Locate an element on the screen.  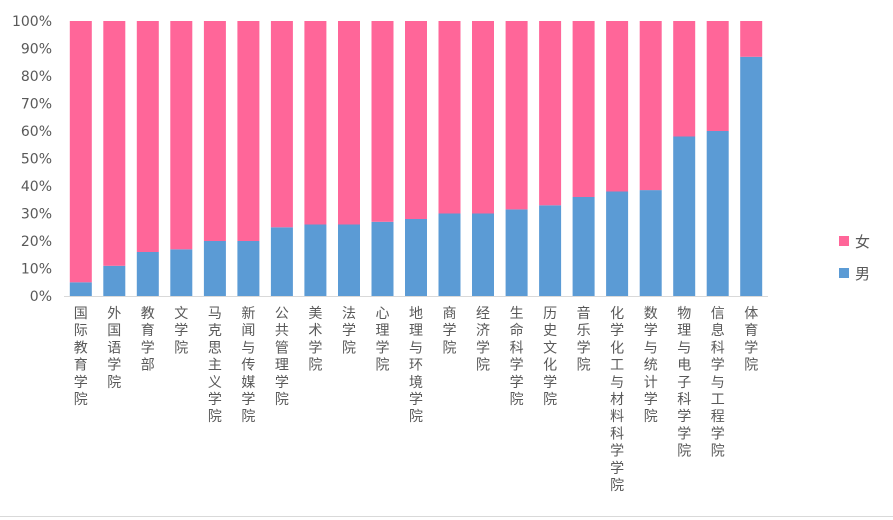
x-category-label: 法学院 is located at coordinates (349, 331).